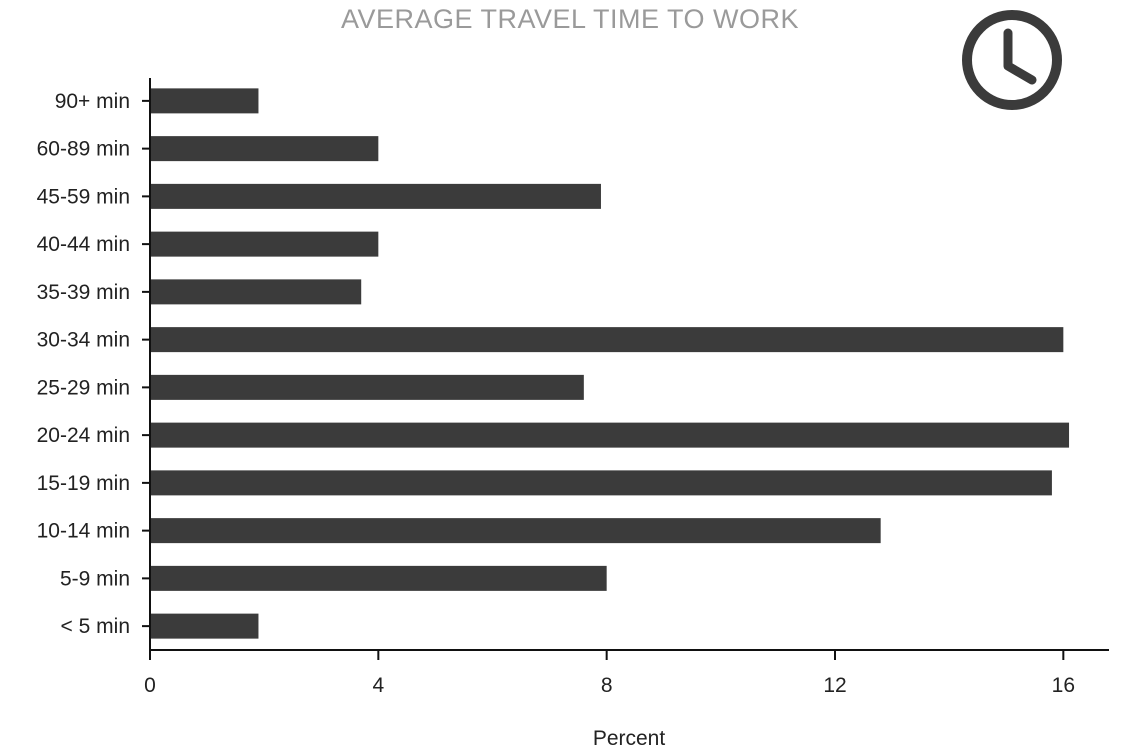 The width and height of the screenshot is (1125, 749). Describe the element at coordinates (83, 340) in the screenshot. I see `y-tick-label: 30-34 min` at that location.